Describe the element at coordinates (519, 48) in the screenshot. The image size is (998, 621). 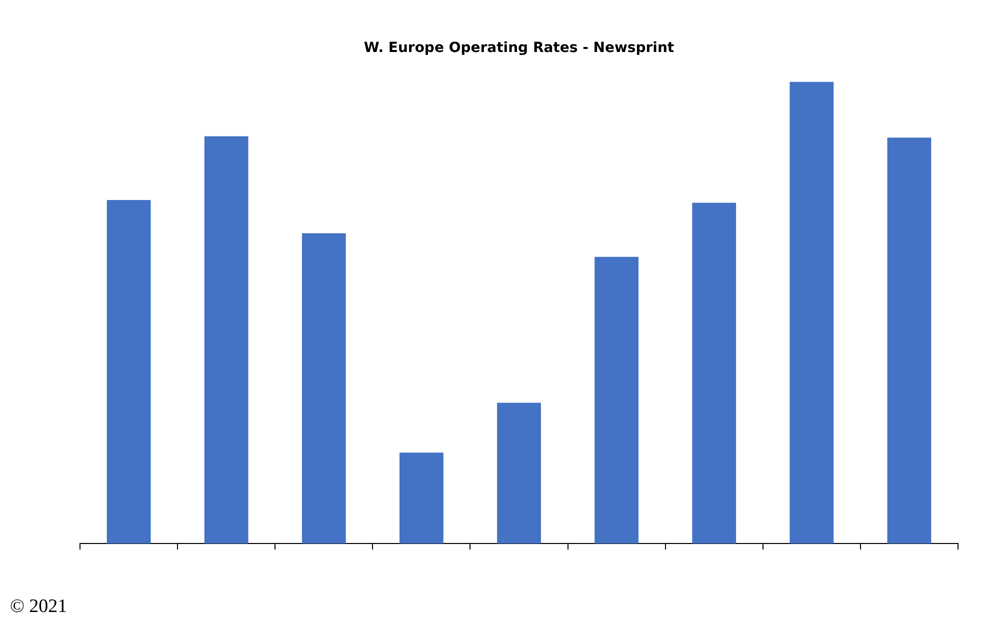
I see `chart-title: W. Europe Operating Rates - Newsprint` at that location.